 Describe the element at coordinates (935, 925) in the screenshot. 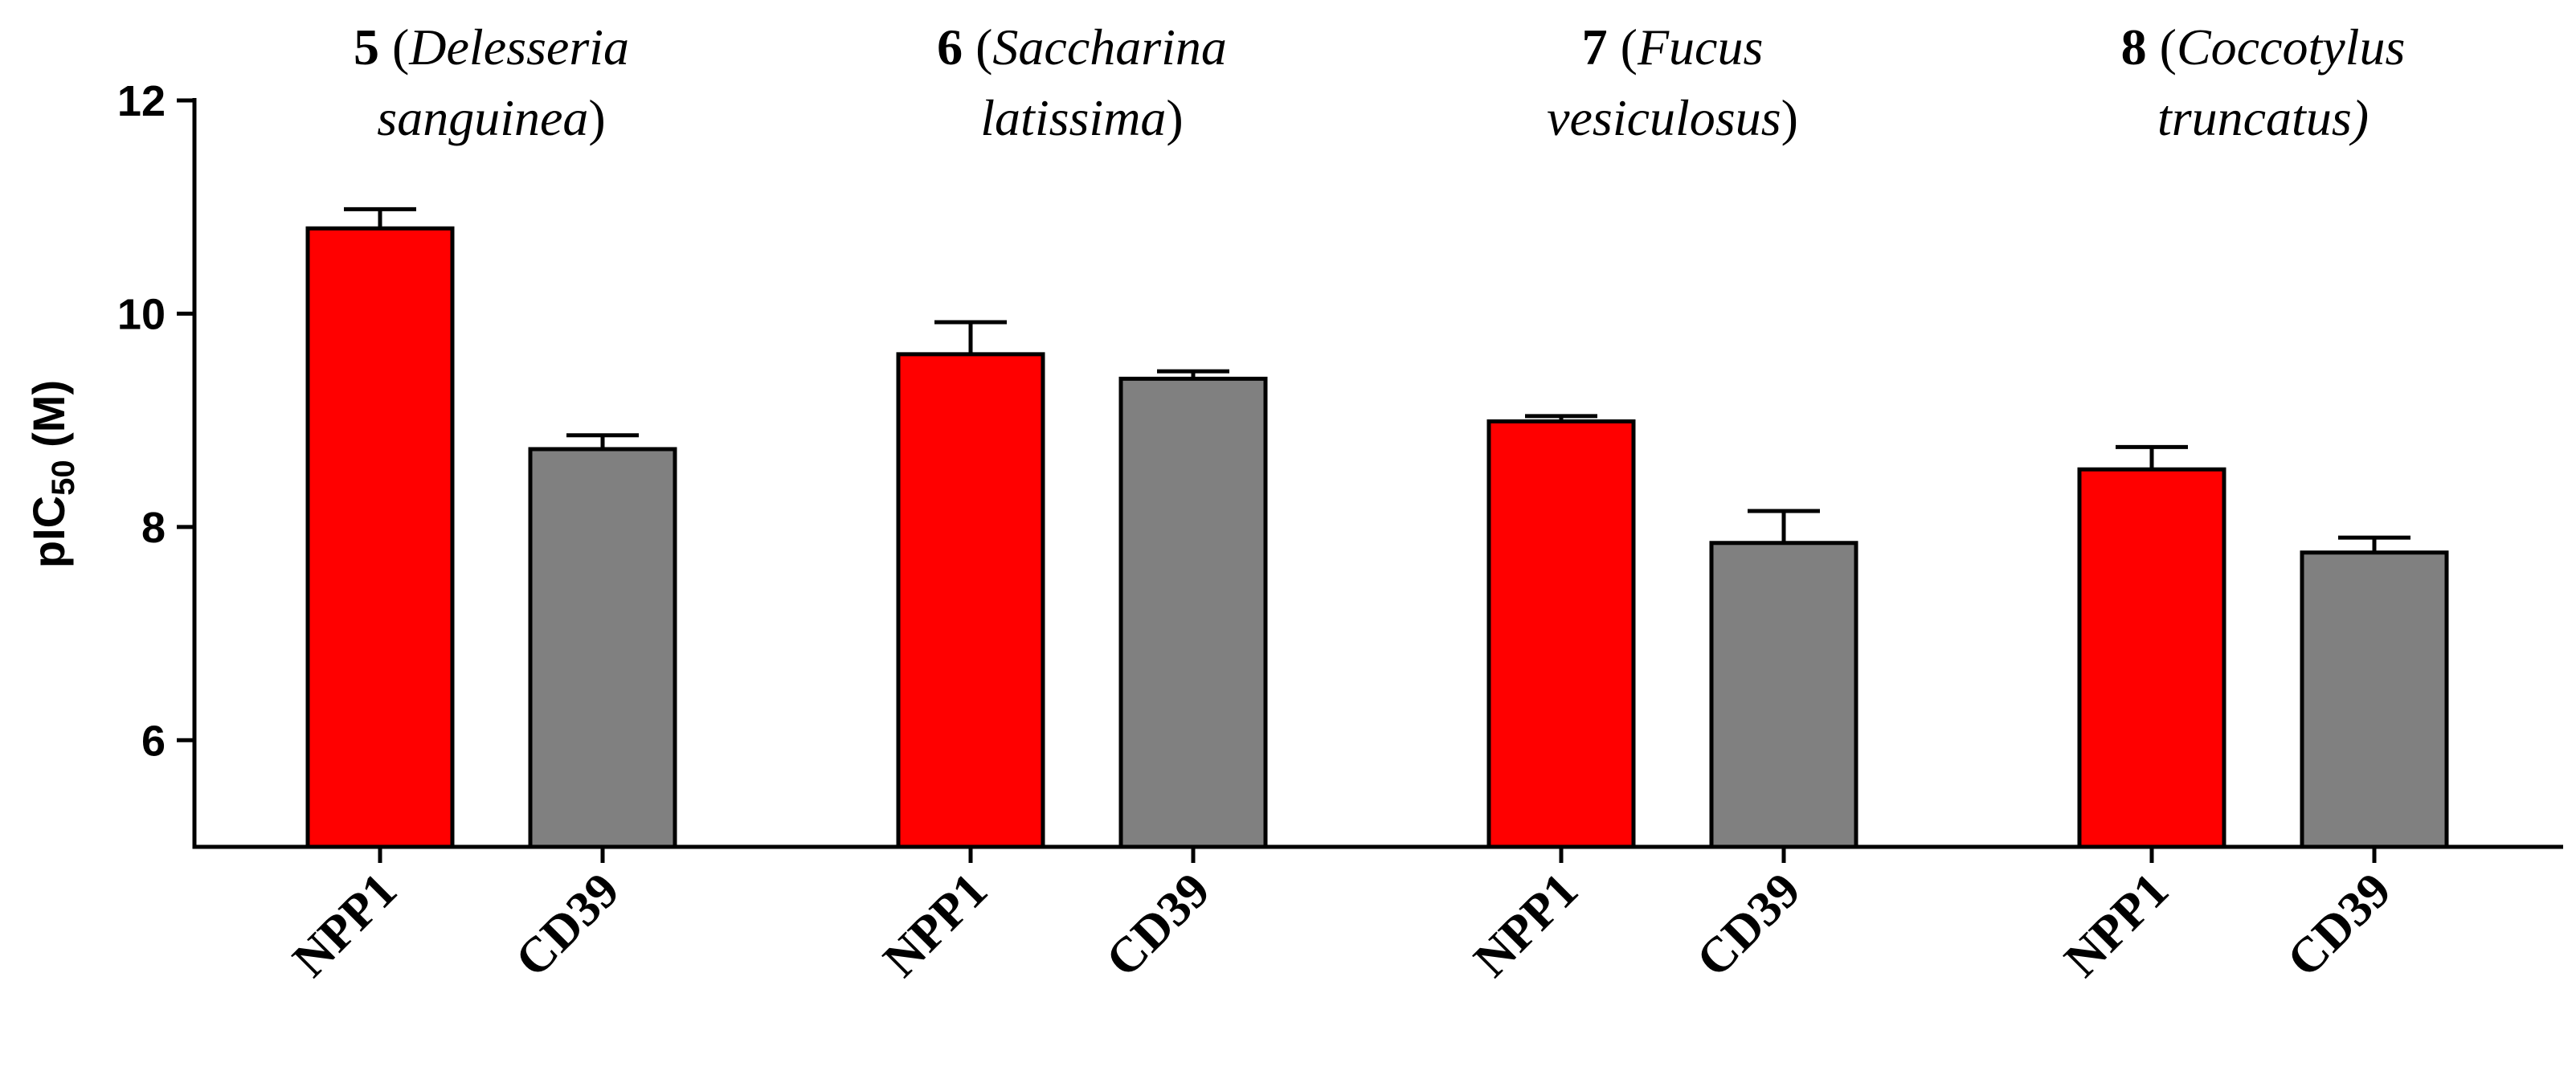

I see `x-tick-label-6-NPP1: NPP1` at that location.